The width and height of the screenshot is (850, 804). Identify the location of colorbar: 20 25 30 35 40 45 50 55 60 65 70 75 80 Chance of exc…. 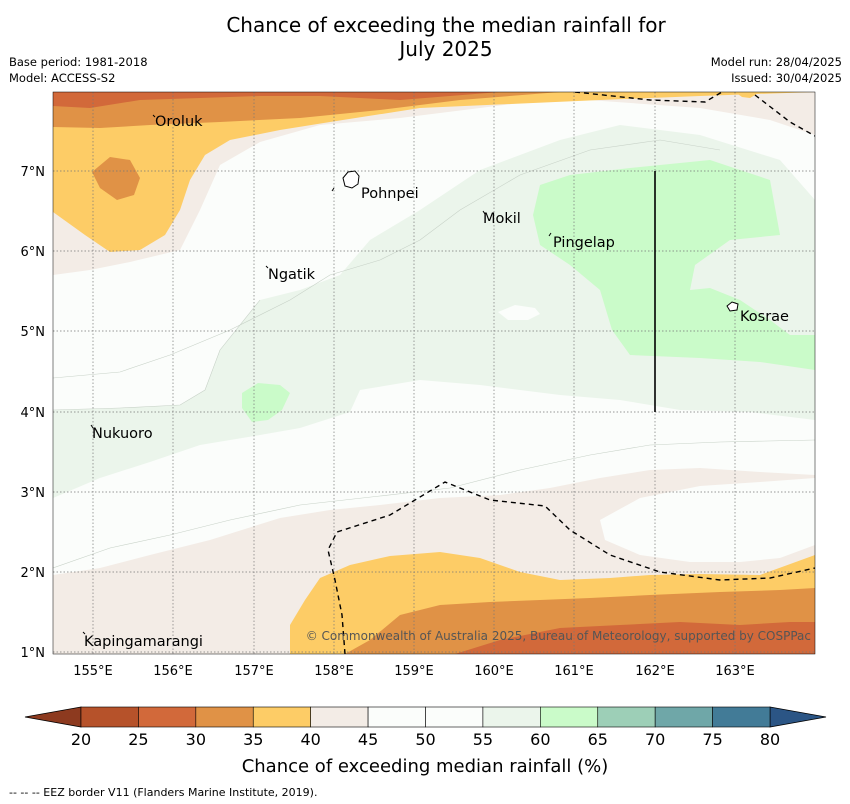
(425, 741).